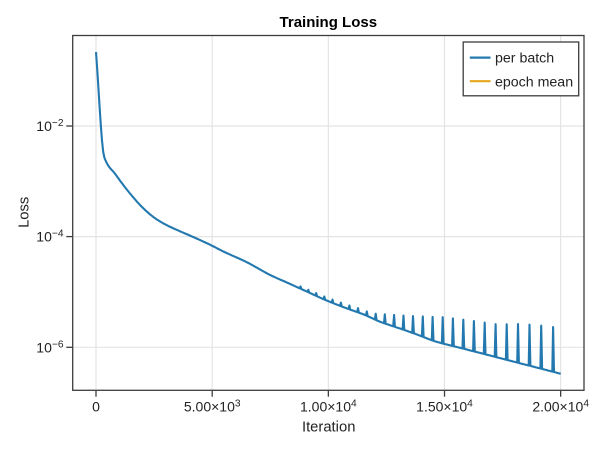 This screenshot has width=600, height=450. I want to click on svg-text: Loss, so click(25, 212).